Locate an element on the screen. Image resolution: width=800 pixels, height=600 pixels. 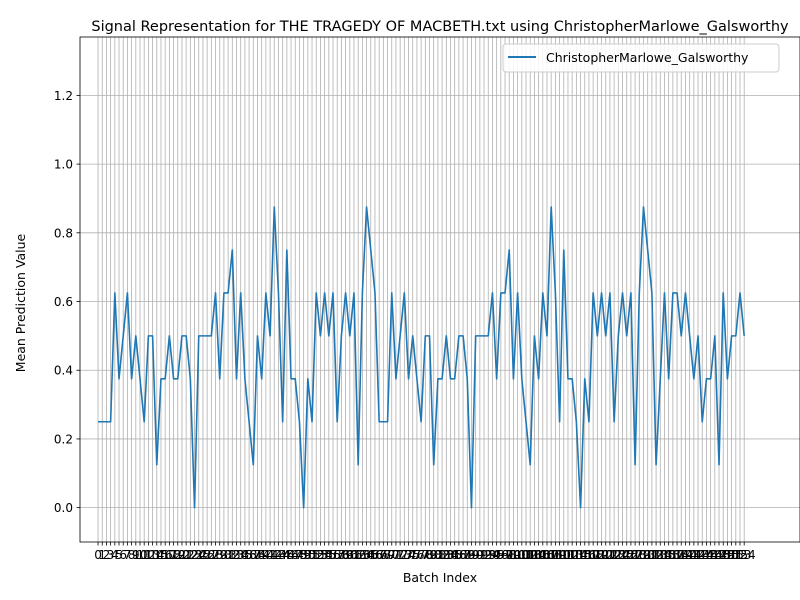
x-tick-label: 68 is located at coordinates (383, 555).